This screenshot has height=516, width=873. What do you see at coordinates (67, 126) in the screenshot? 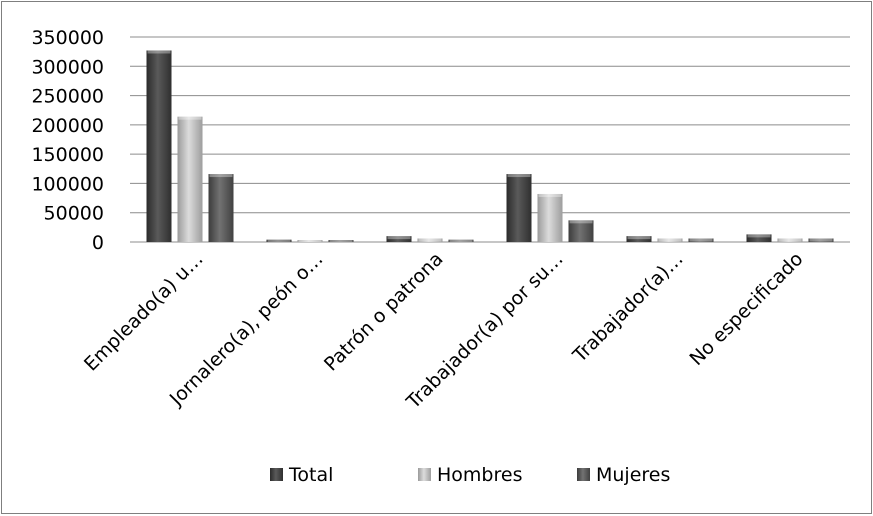
I see `y-tick-label: 200000` at bounding box center [67, 126].